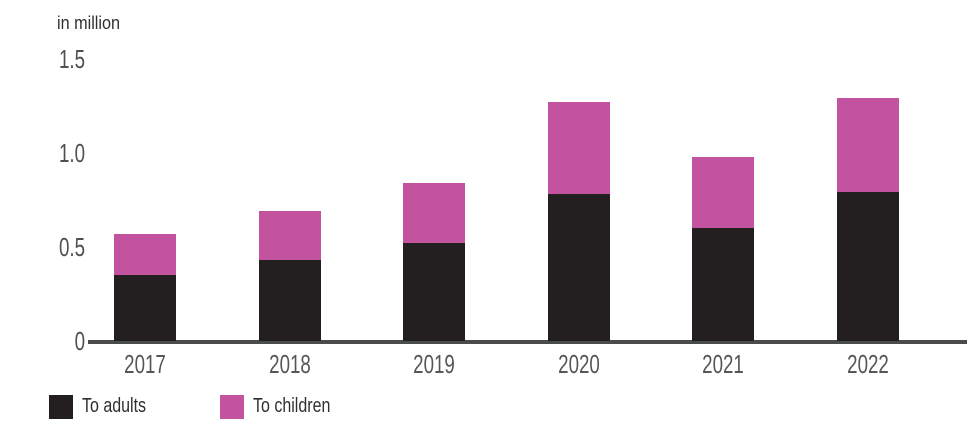 This screenshot has width=975, height=436. I want to click on bar-2017-adults-segment, so click(145, 308).